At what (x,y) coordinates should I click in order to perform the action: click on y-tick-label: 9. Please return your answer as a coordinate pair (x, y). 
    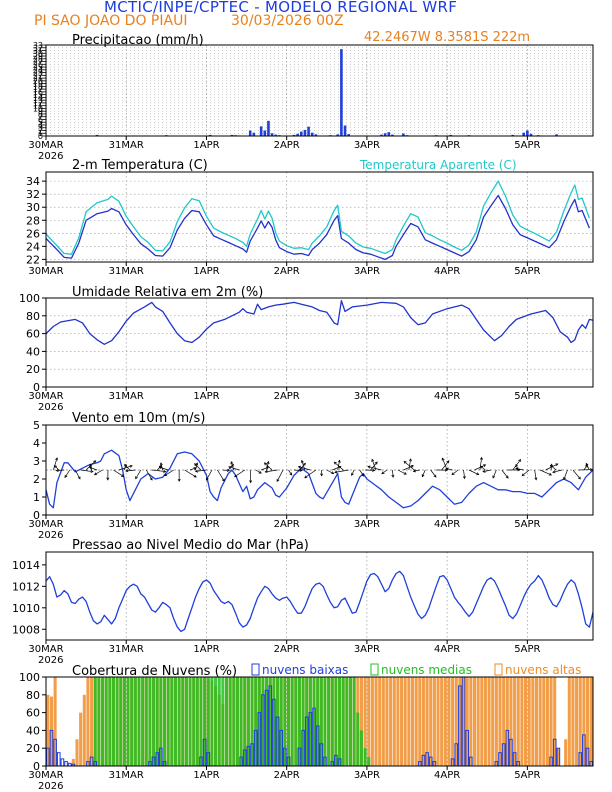
    Looking at the image, I should click on (40, 111).